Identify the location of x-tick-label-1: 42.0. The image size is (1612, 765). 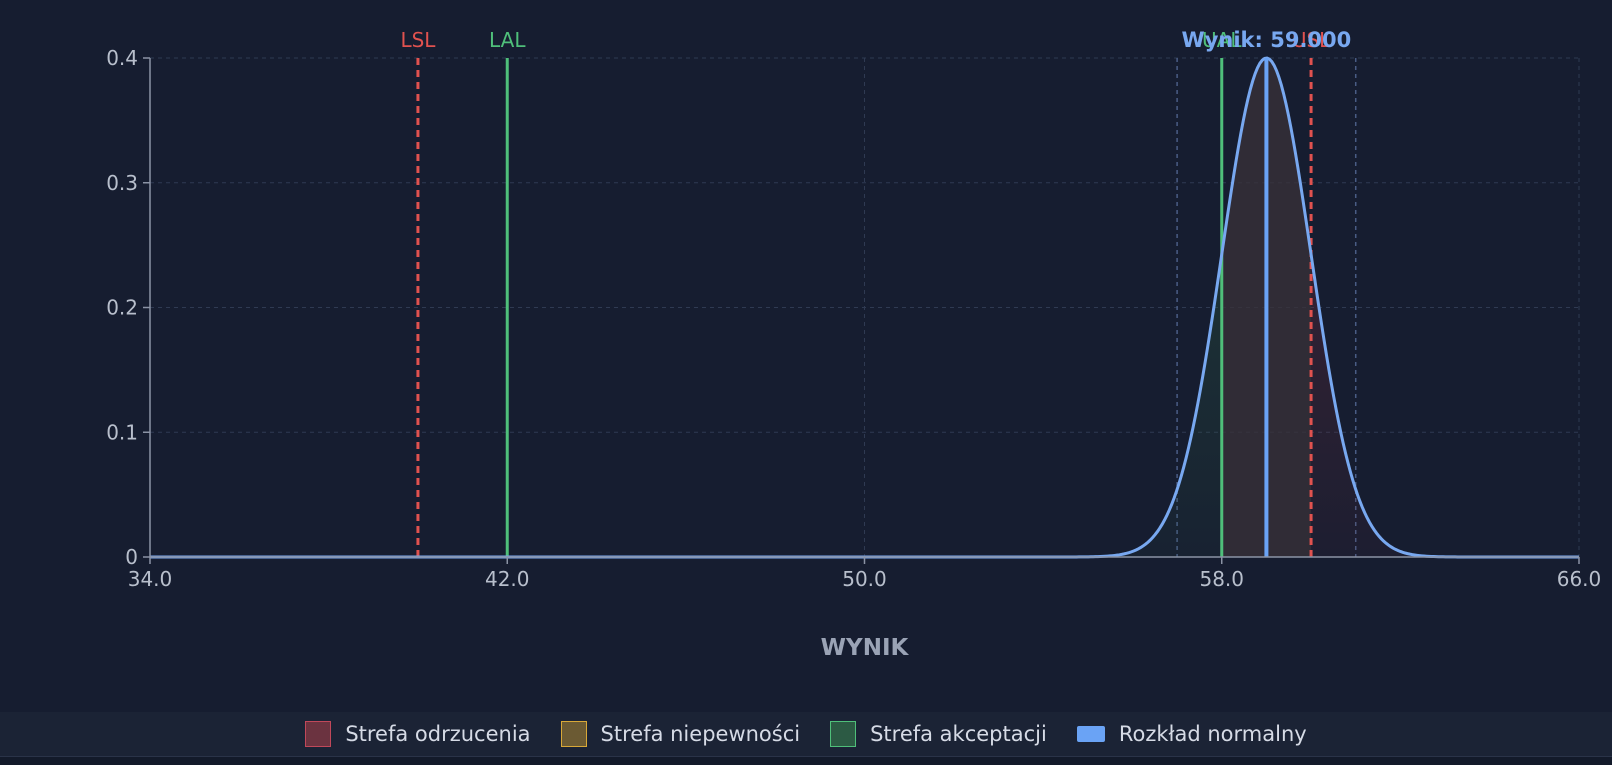
(507, 579).